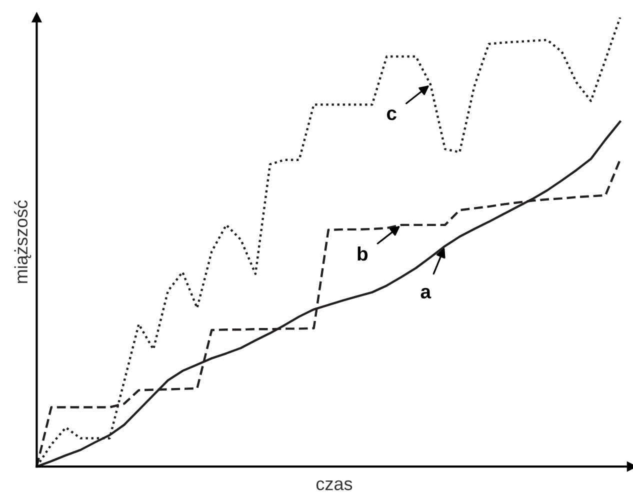 The height and width of the screenshot is (499, 633). I want to click on annotation: b, so click(363, 253).